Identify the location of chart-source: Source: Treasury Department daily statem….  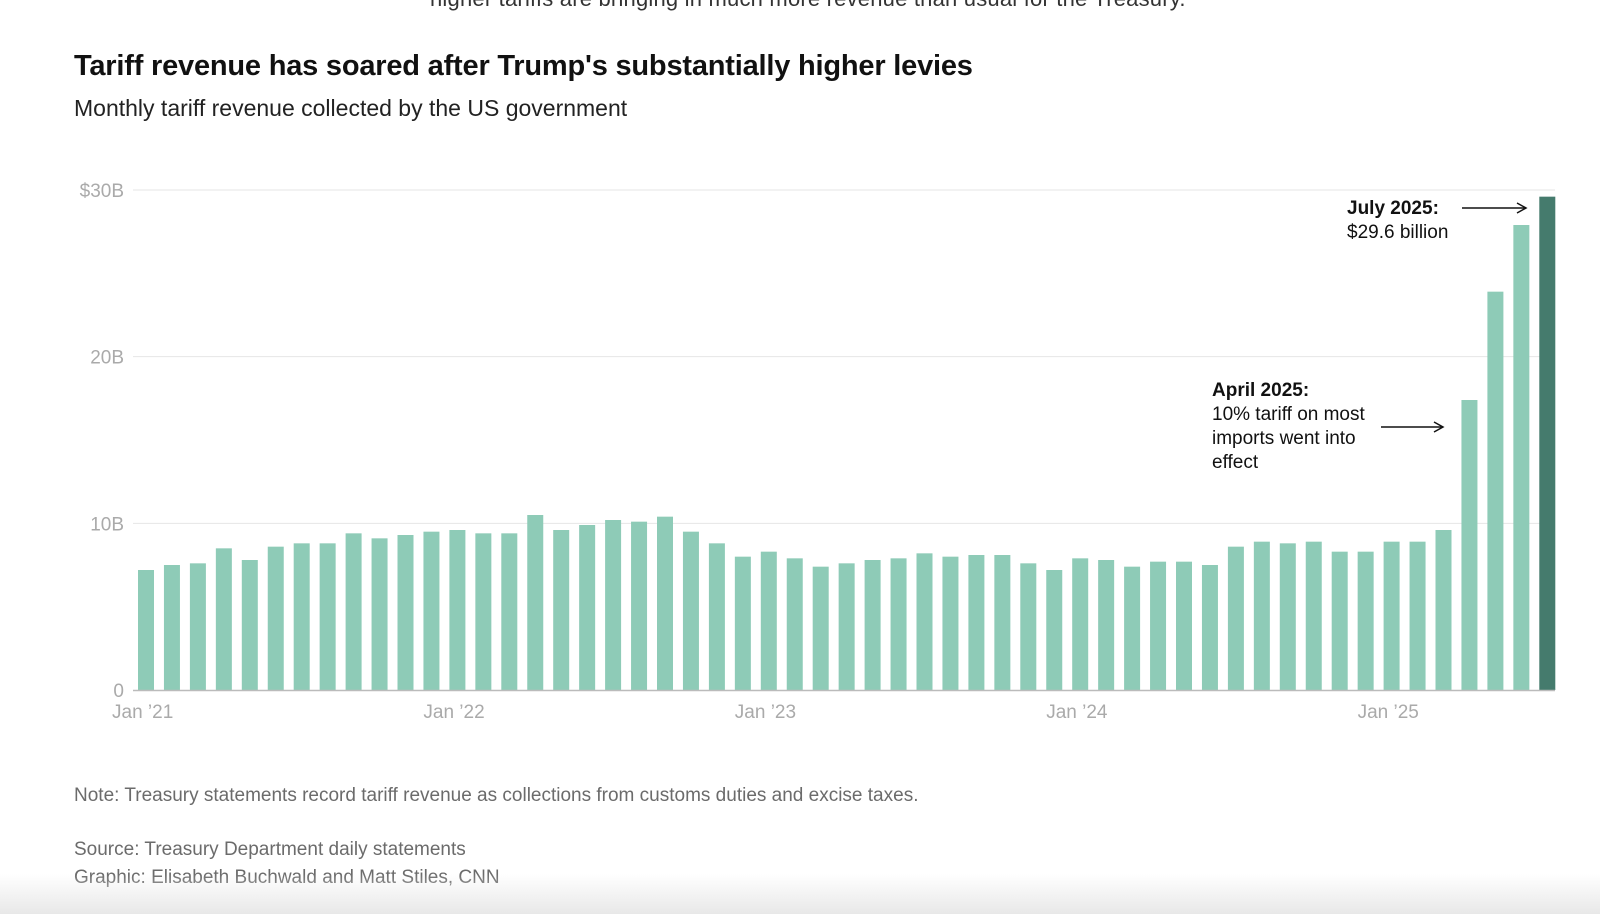
(270, 849).